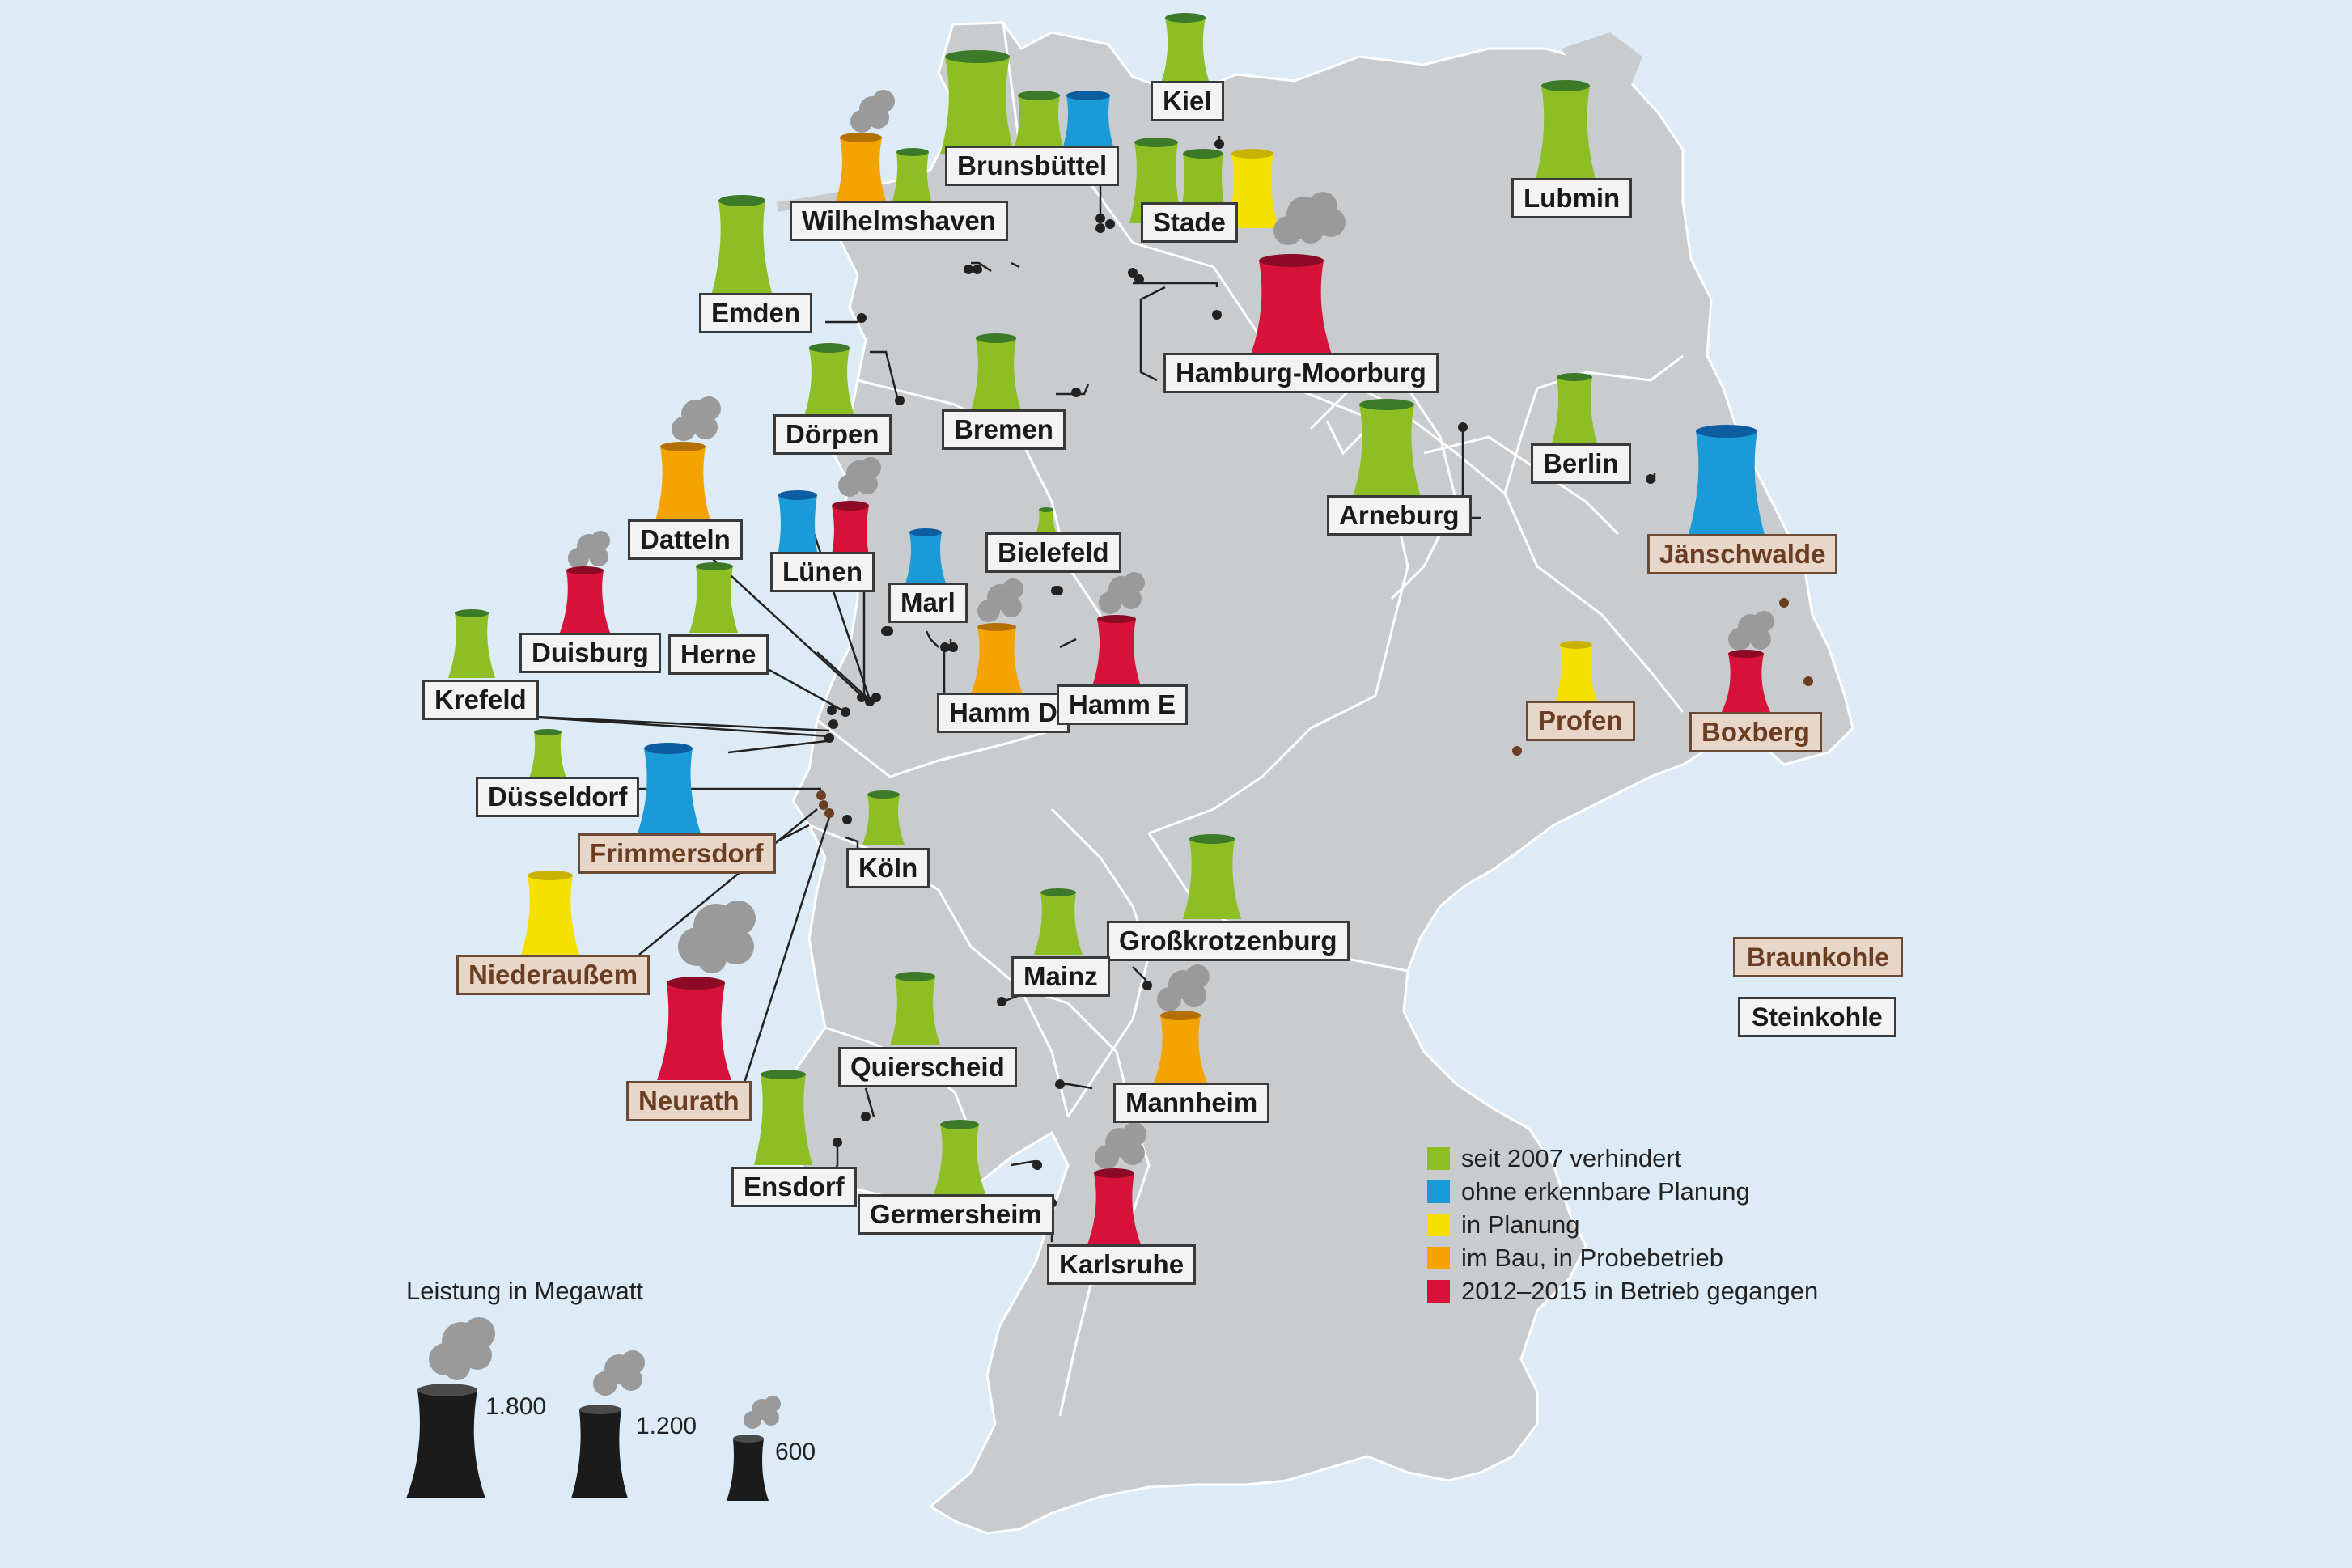  I want to click on legend-label: seit 2007 verhindert, so click(1572, 1158).